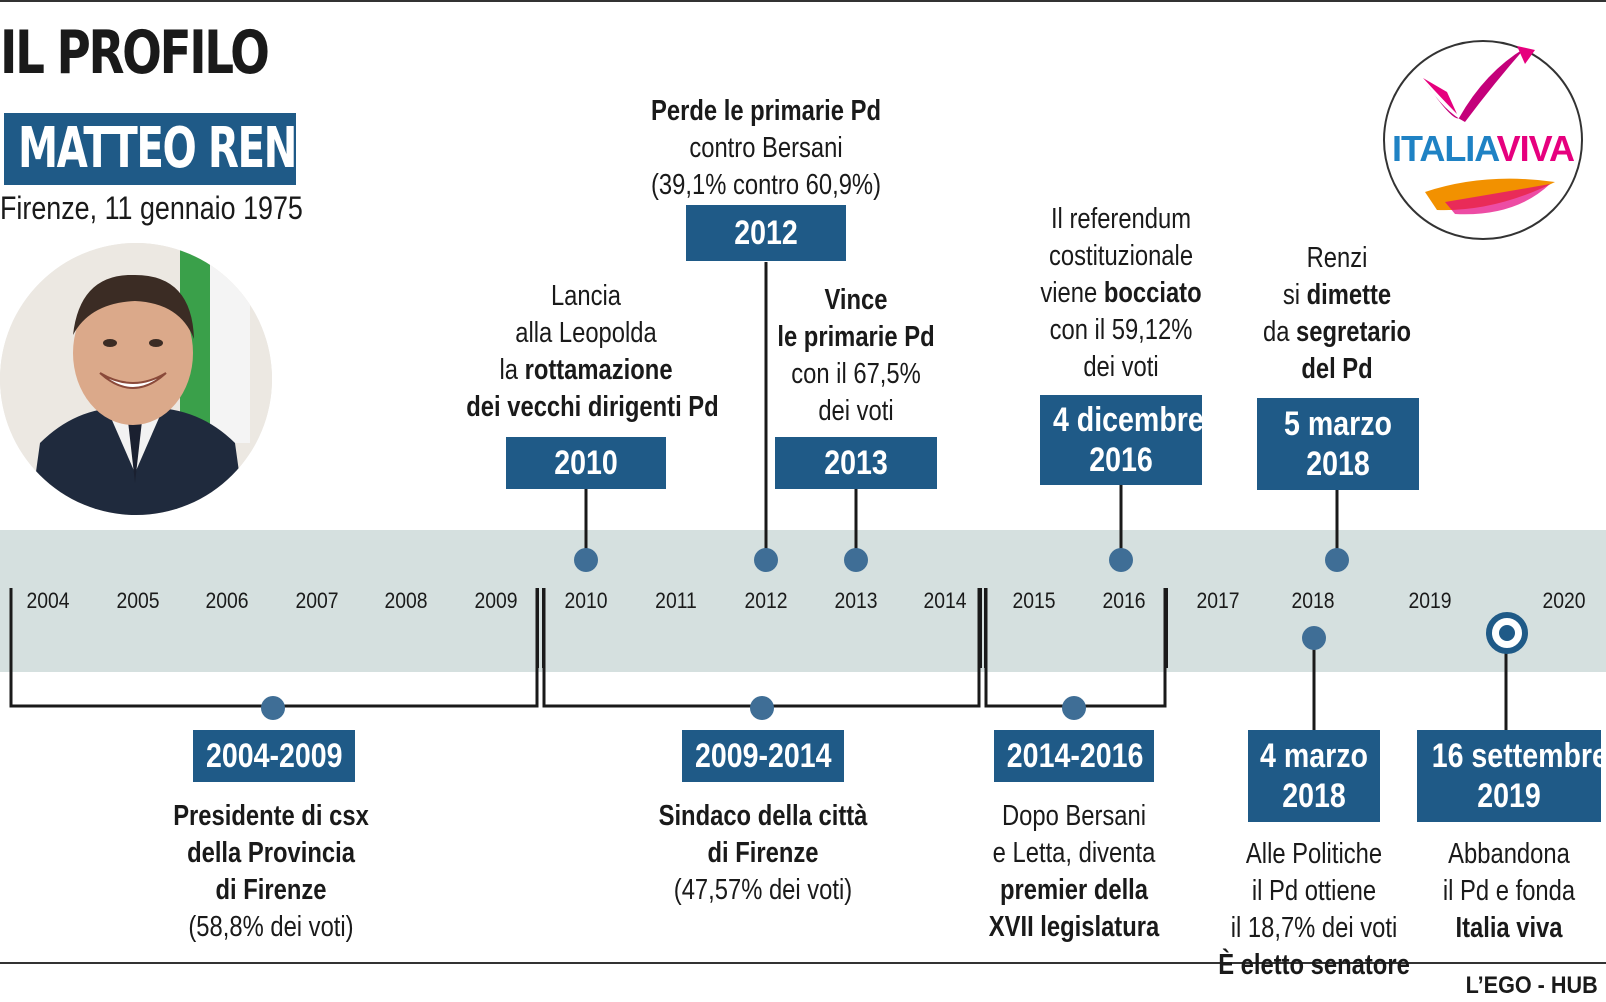 The image size is (1606, 1002). Describe the element at coordinates (1337, 332) in the screenshot. I see `event-text-line: da segretario` at that location.